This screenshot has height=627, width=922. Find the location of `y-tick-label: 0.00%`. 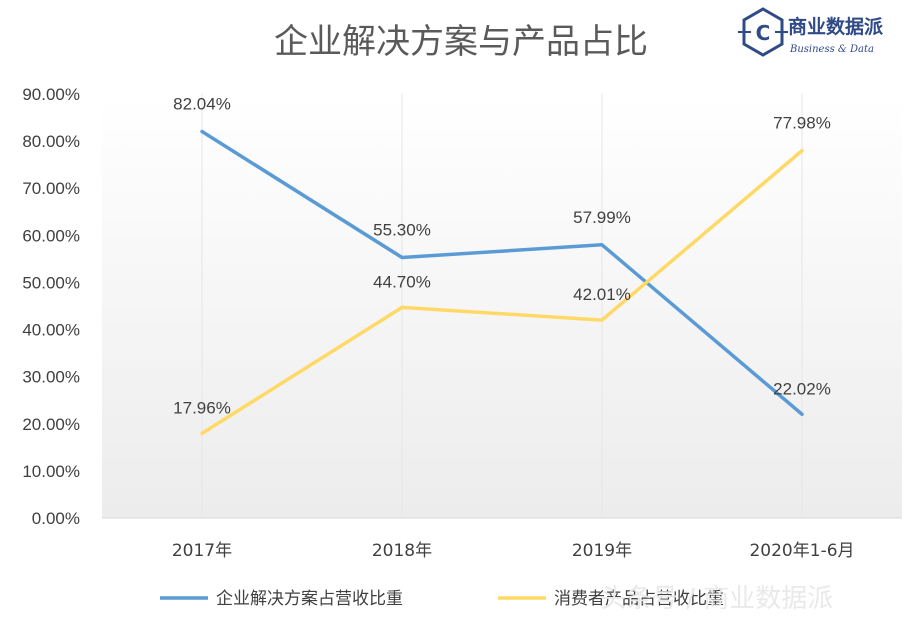

y-tick-label: 0.00% is located at coordinates (56, 518).